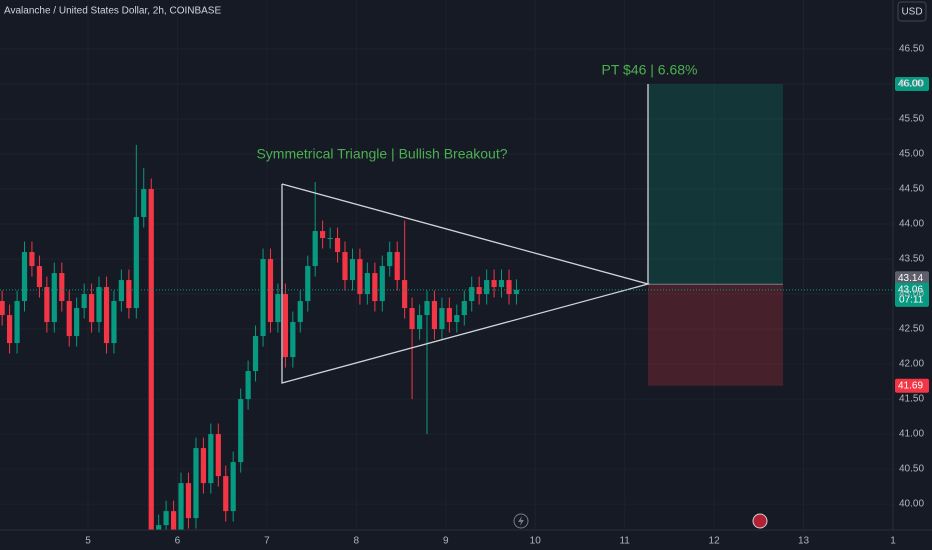 The height and width of the screenshot is (550, 932). I want to click on event-icon-bolt, so click(521, 521).